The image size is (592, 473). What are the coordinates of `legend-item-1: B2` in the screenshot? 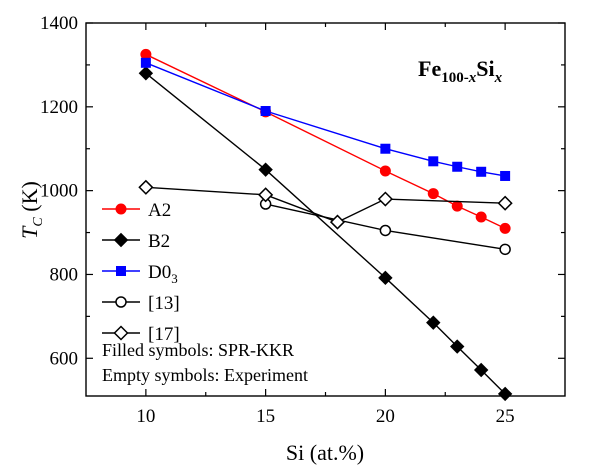 It's located at (136, 241).